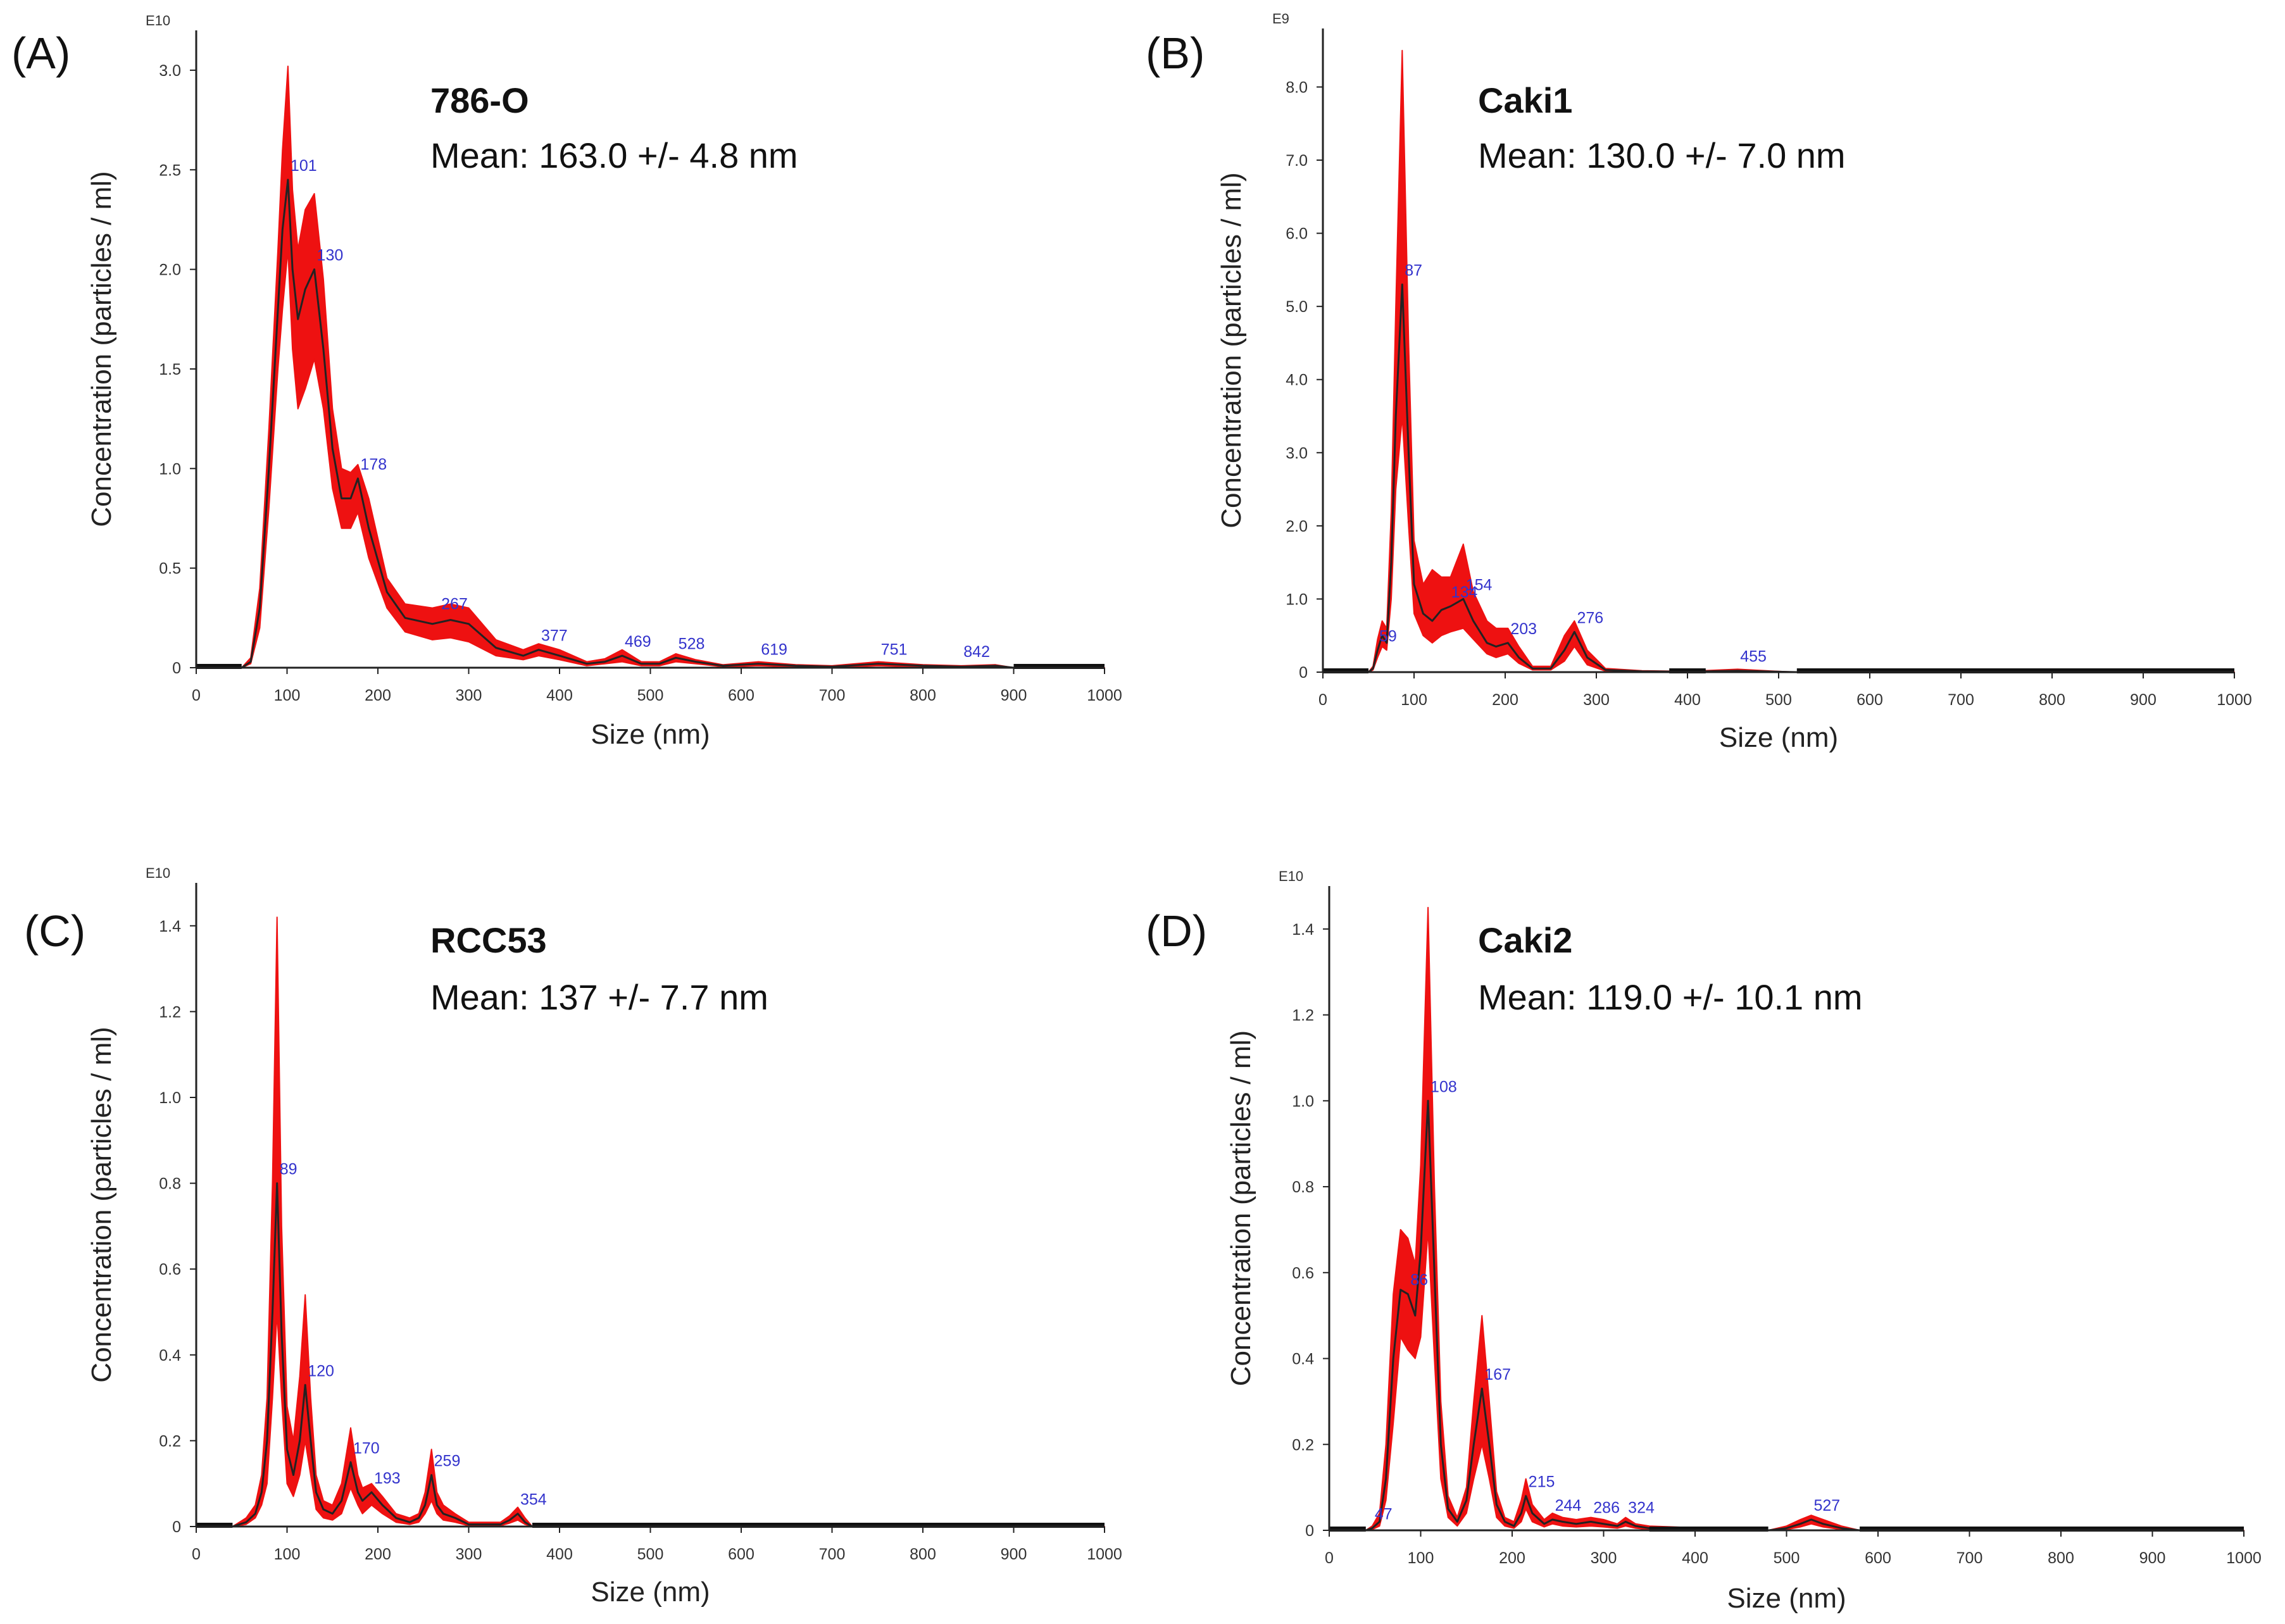  I want to click on y-tick-label: 7.0, so click(1297, 161).